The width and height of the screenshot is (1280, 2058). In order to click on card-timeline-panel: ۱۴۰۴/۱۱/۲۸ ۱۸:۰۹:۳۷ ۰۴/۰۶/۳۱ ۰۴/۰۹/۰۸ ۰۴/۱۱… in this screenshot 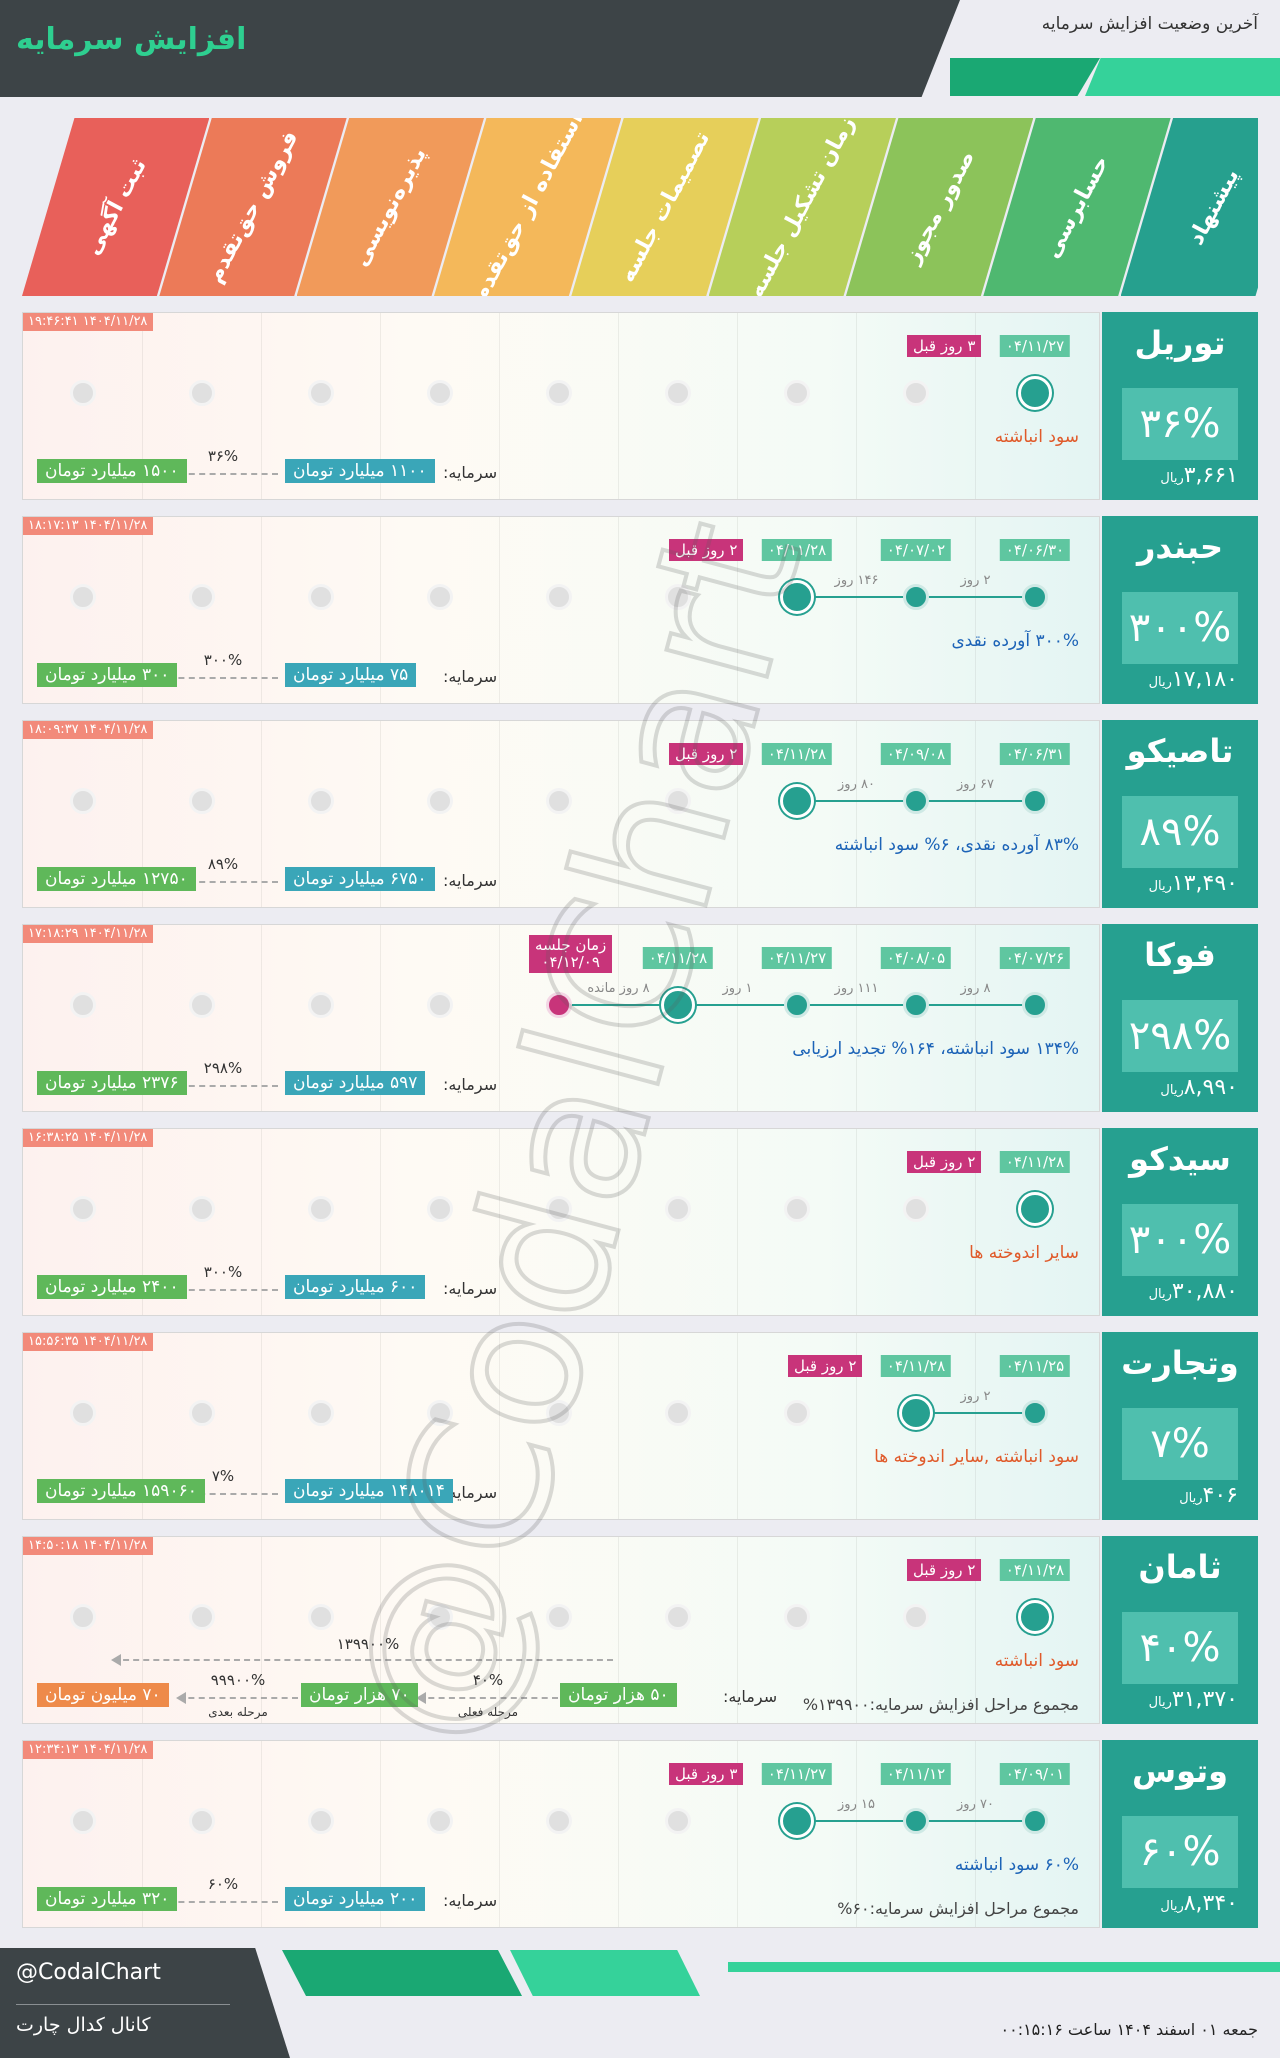, I will do `click(561, 814)`.